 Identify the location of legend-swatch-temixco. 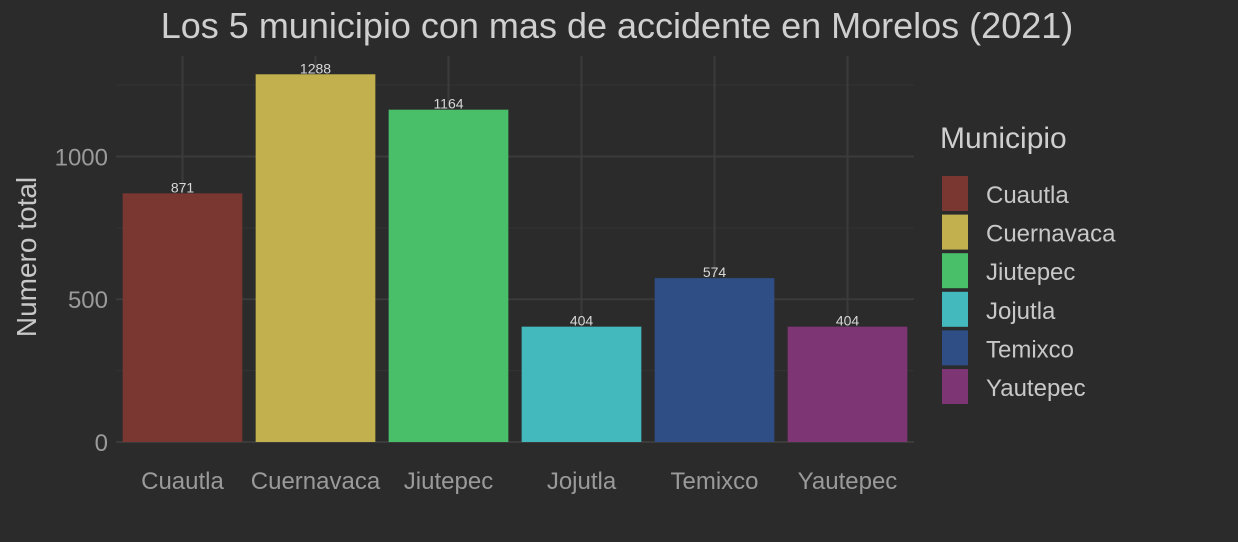
(955, 348).